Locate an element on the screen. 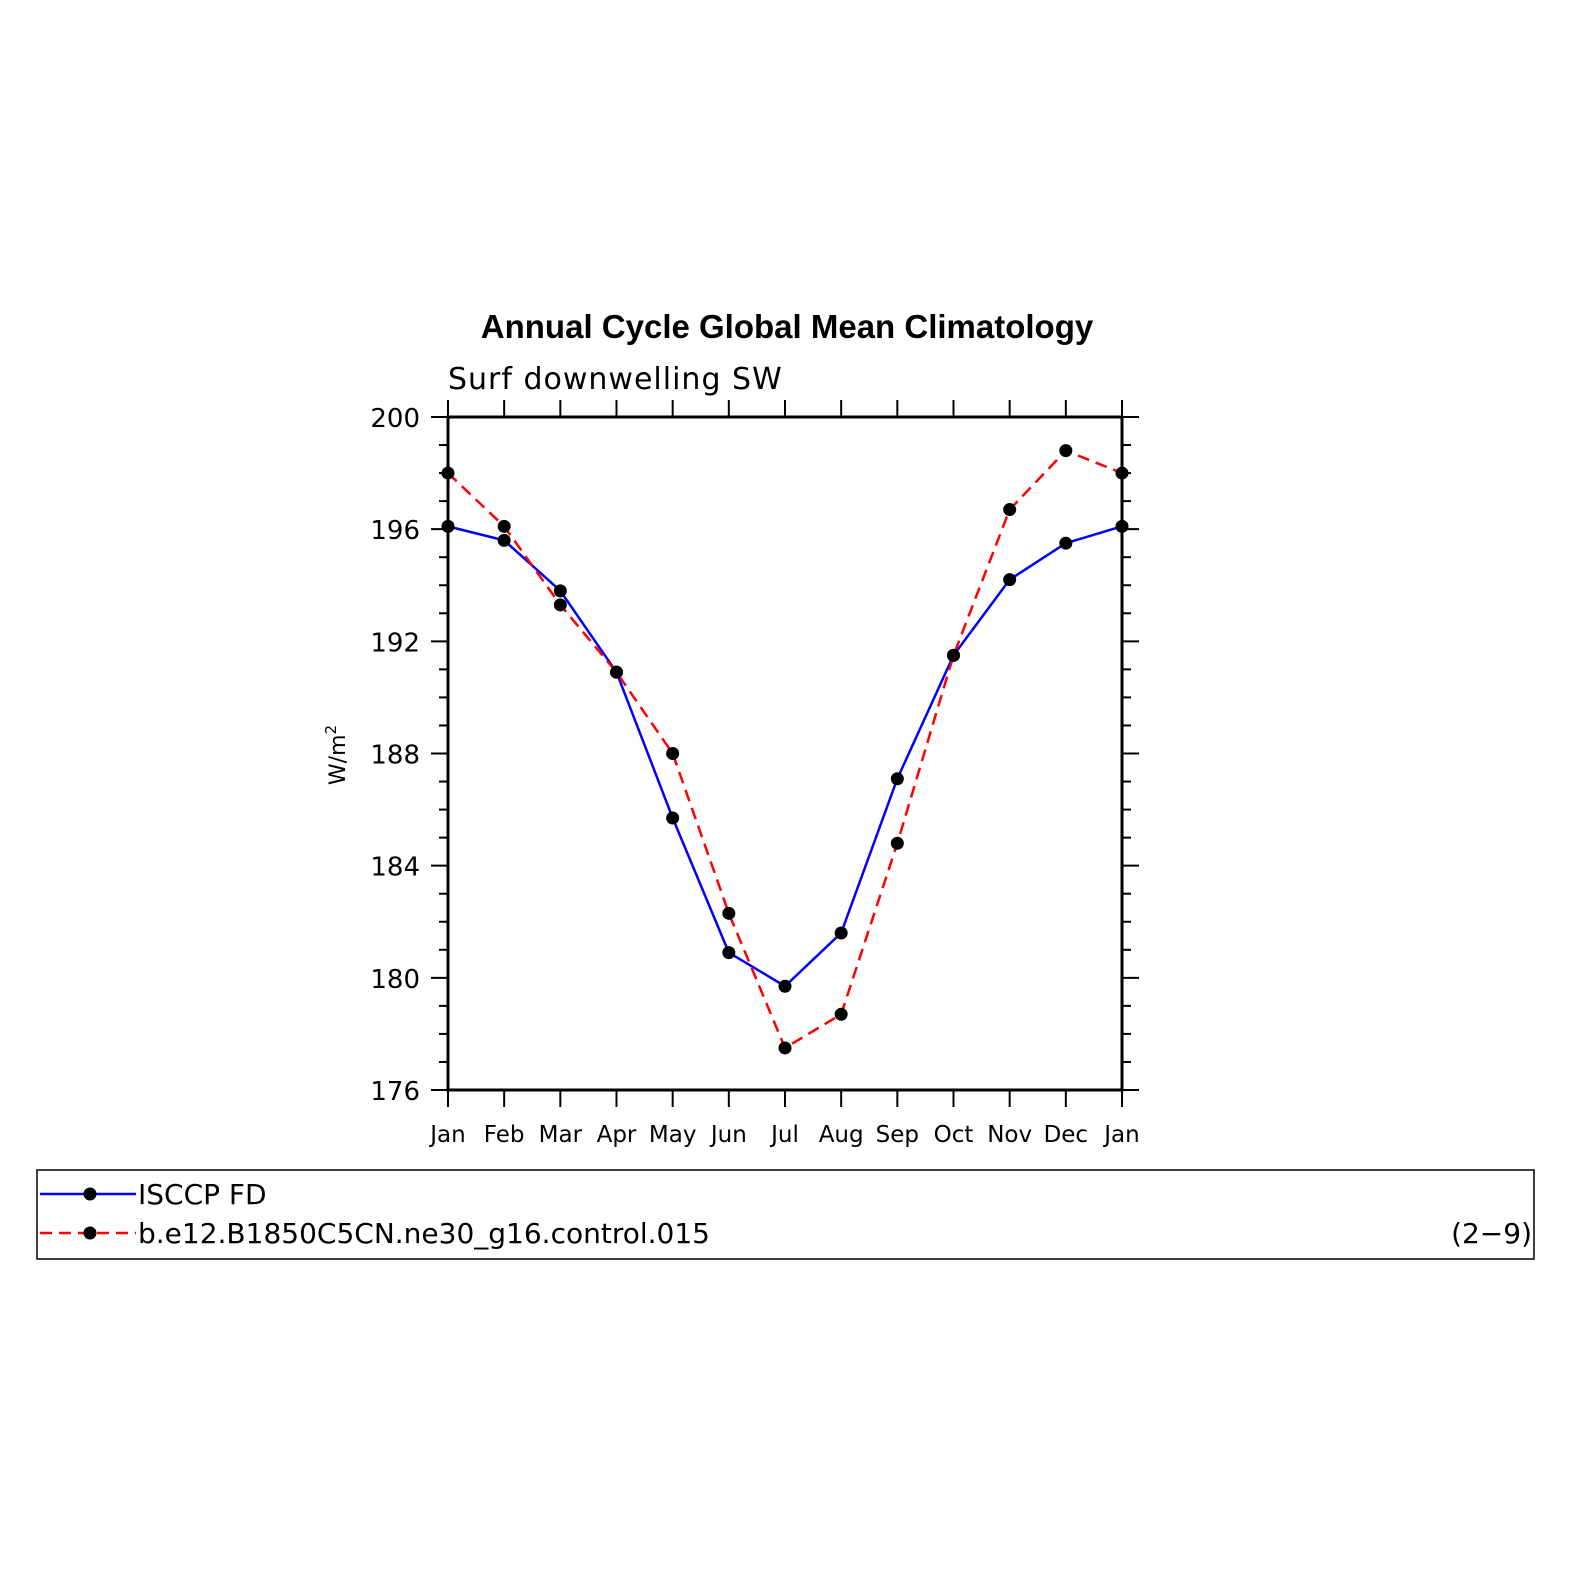 This screenshot has width=1575, height=1575. svg-text: W/m2 is located at coordinates (336, 755).